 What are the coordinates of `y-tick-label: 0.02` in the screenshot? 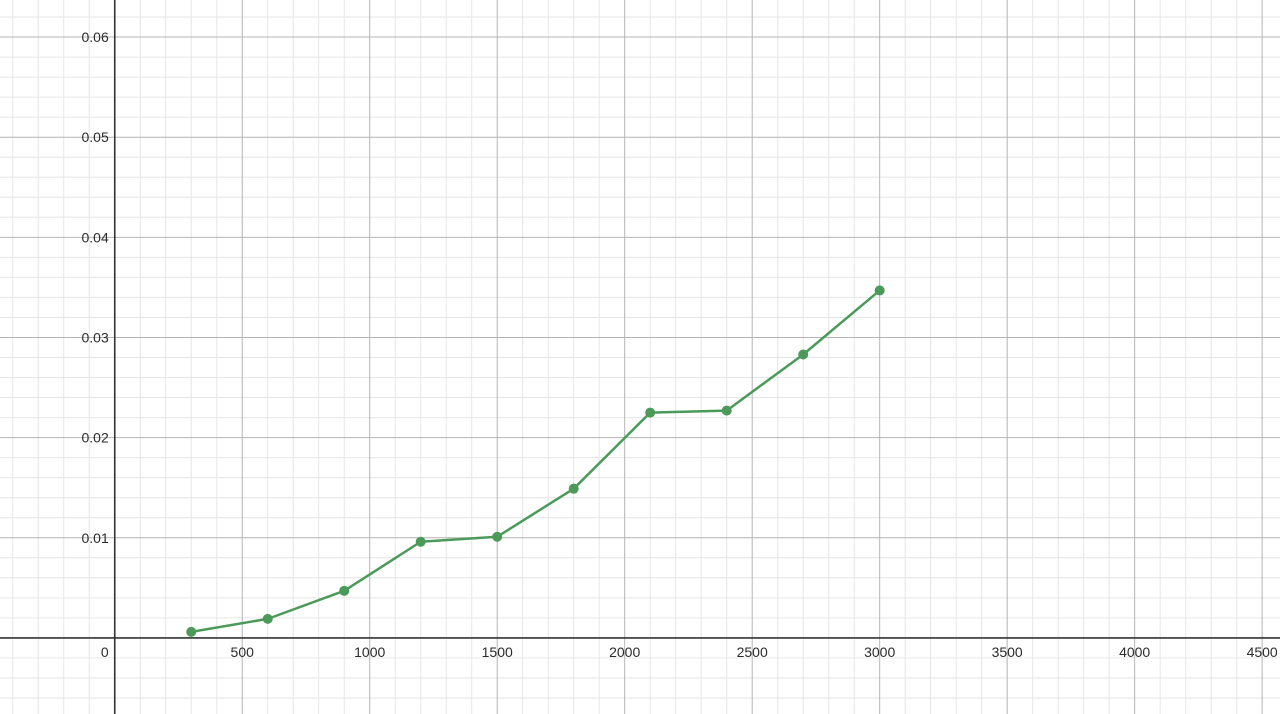 It's located at (94, 438).